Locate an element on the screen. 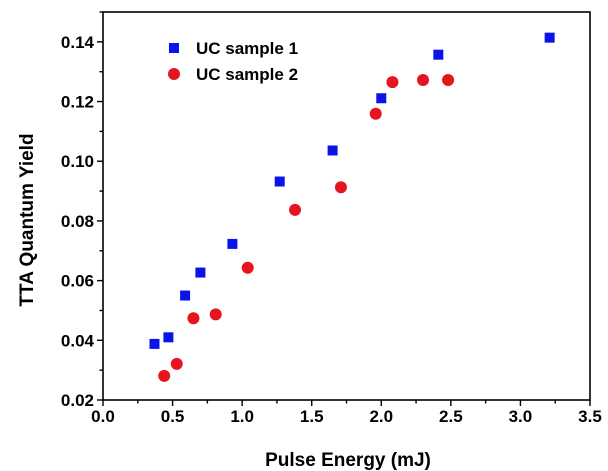  y-tick-label: 0.10 is located at coordinates (77, 161).